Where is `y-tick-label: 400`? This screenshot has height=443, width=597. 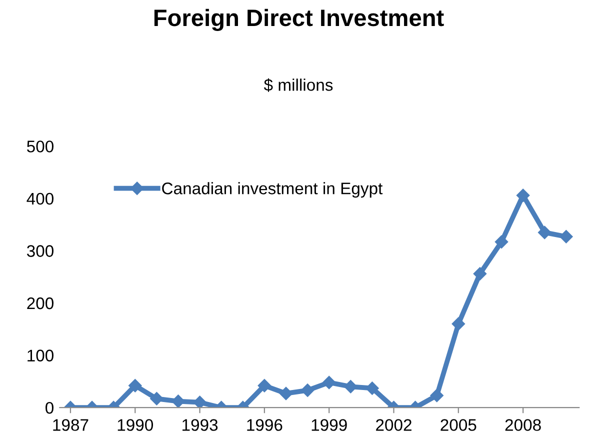
y-tick-label: 400 is located at coordinates (40, 198).